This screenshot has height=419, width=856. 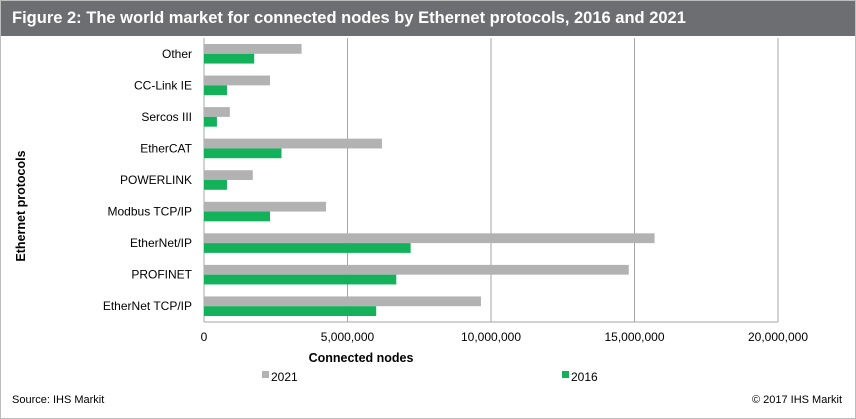 What do you see at coordinates (796, 400) in the screenshot?
I see `copyright-note: © 2017 IHS Markit` at bounding box center [796, 400].